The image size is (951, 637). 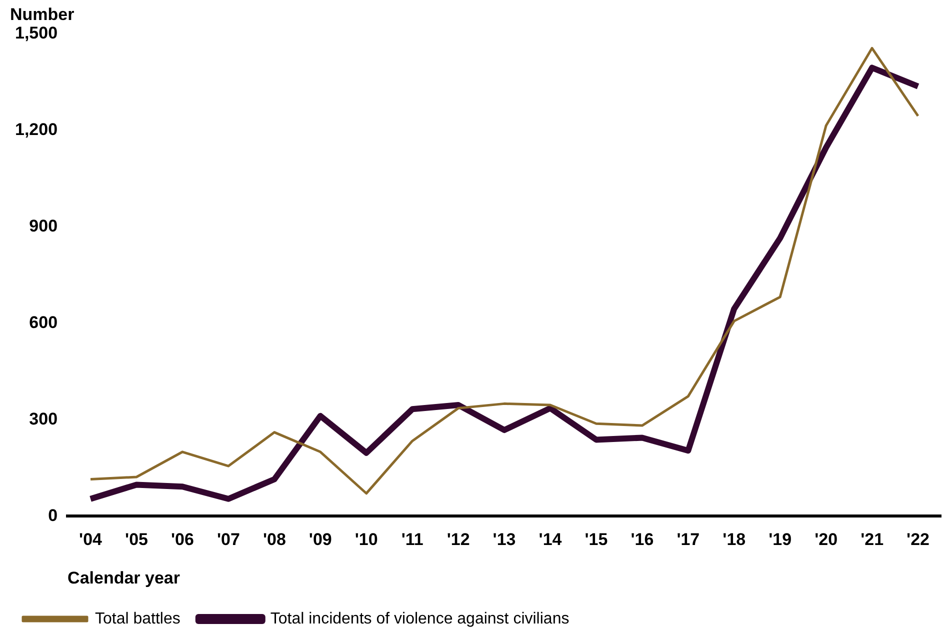 What do you see at coordinates (918, 540) in the screenshot?
I see `x-tick-label: '22` at bounding box center [918, 540].